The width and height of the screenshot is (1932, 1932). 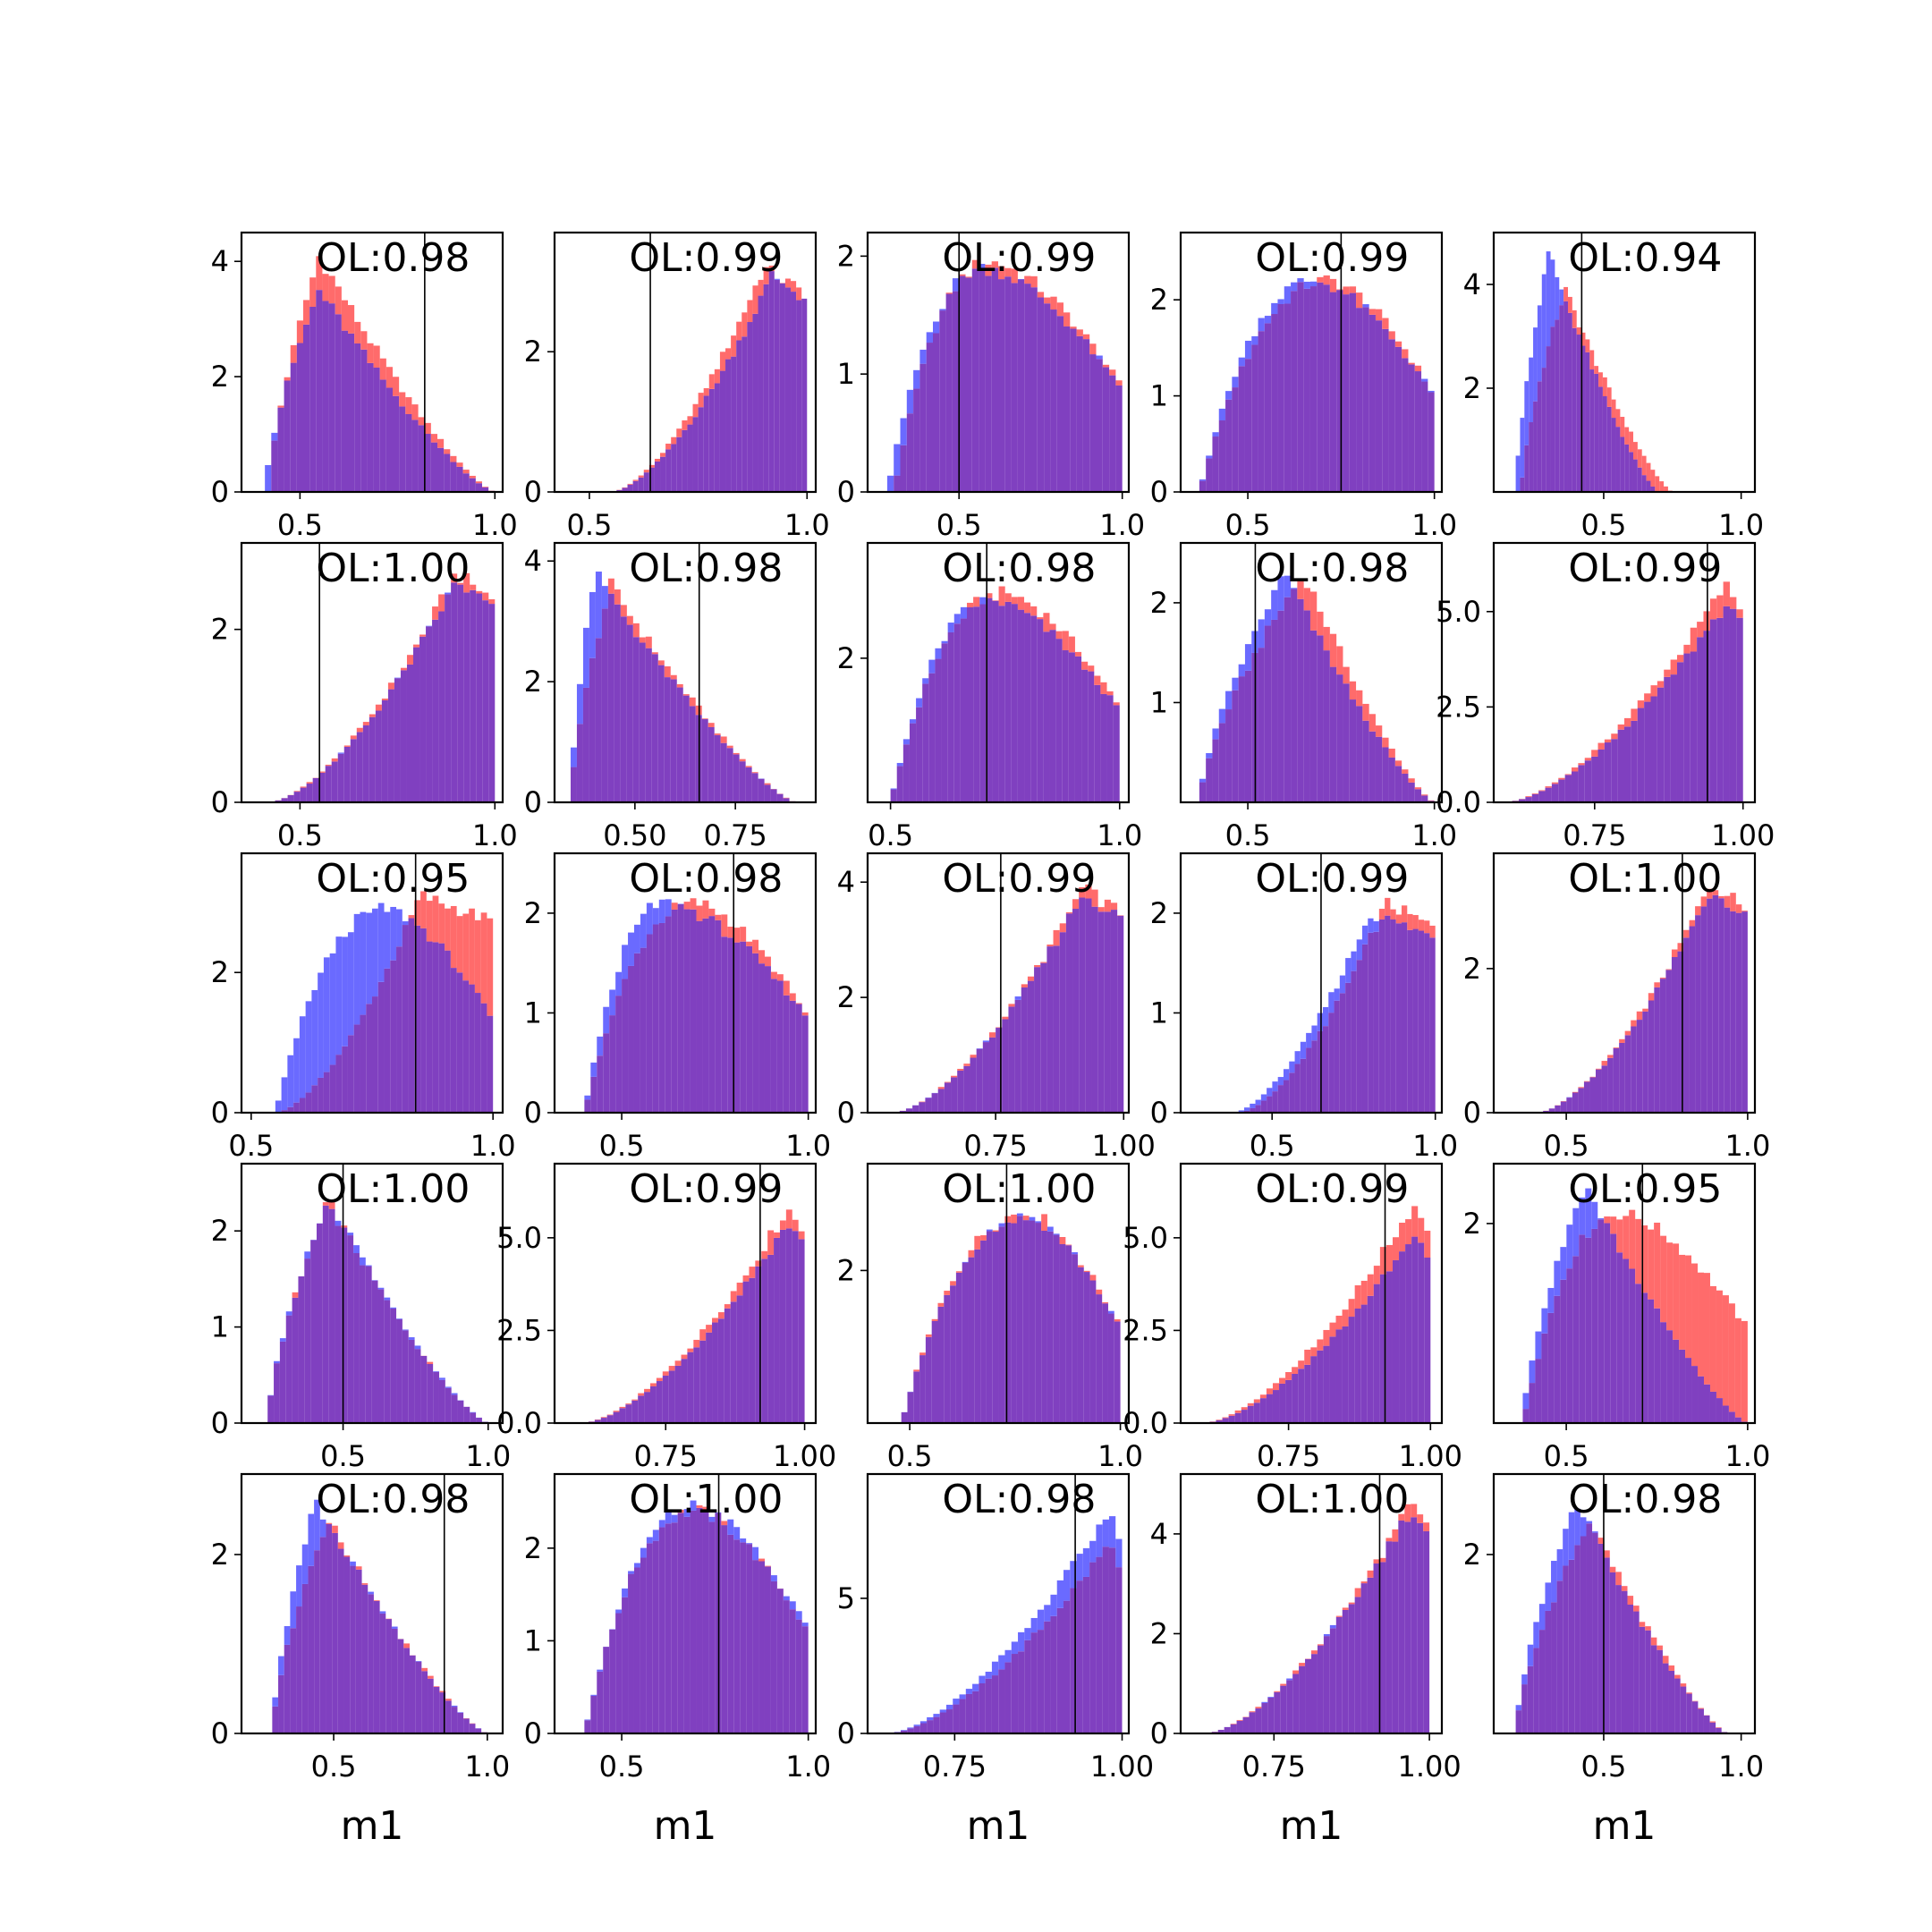 What do you see at coordinates (1145, 1423) in the screenshot?
I see `y-tick-label: 0.0` at bounding box center [1145, 1423].